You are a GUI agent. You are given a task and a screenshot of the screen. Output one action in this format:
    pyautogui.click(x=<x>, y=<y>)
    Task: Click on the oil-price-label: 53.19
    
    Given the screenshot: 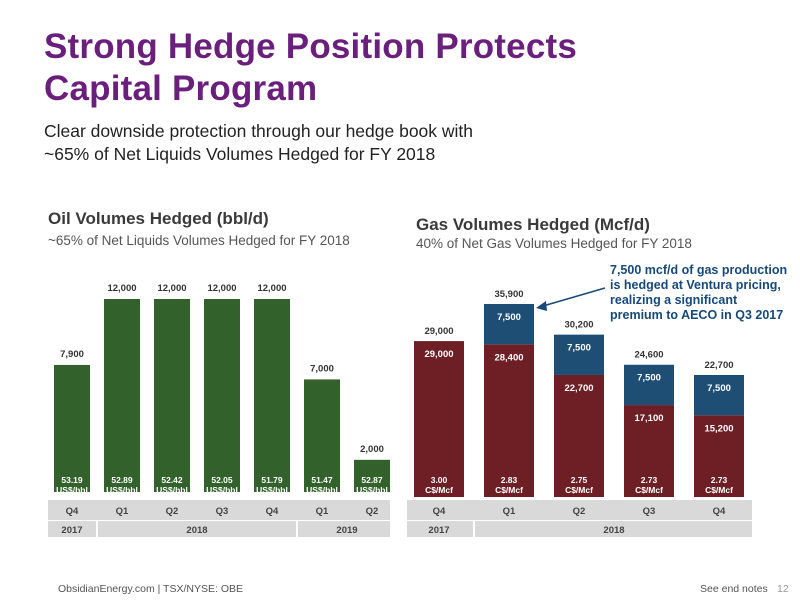 What is the action you would take?
    pyautogui.click(x=72, y=480)
    